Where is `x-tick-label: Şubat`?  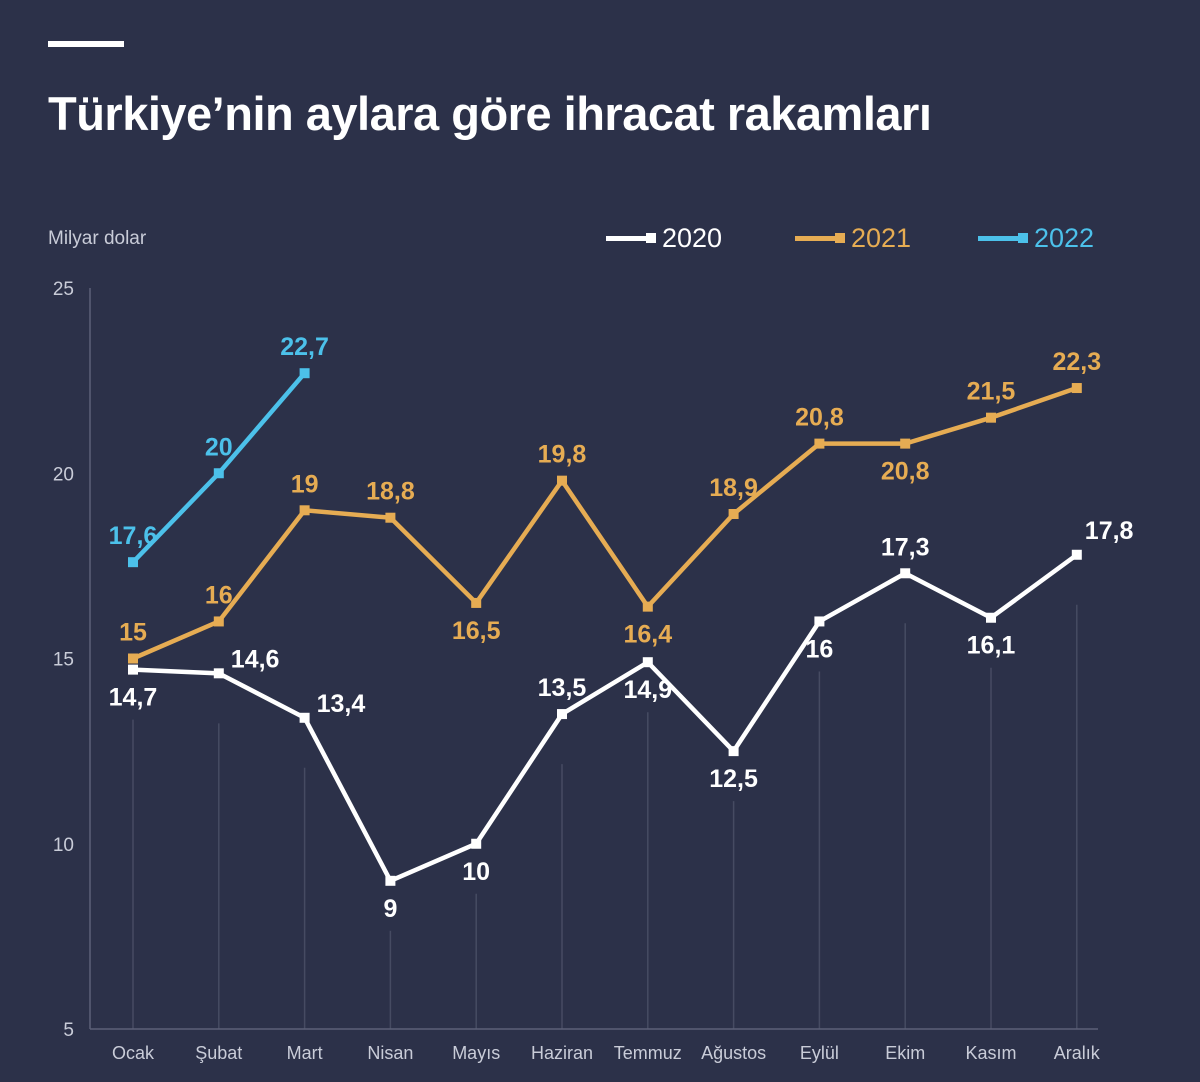
x-tick-label: Şubat is located at coordinates (218, 1053).